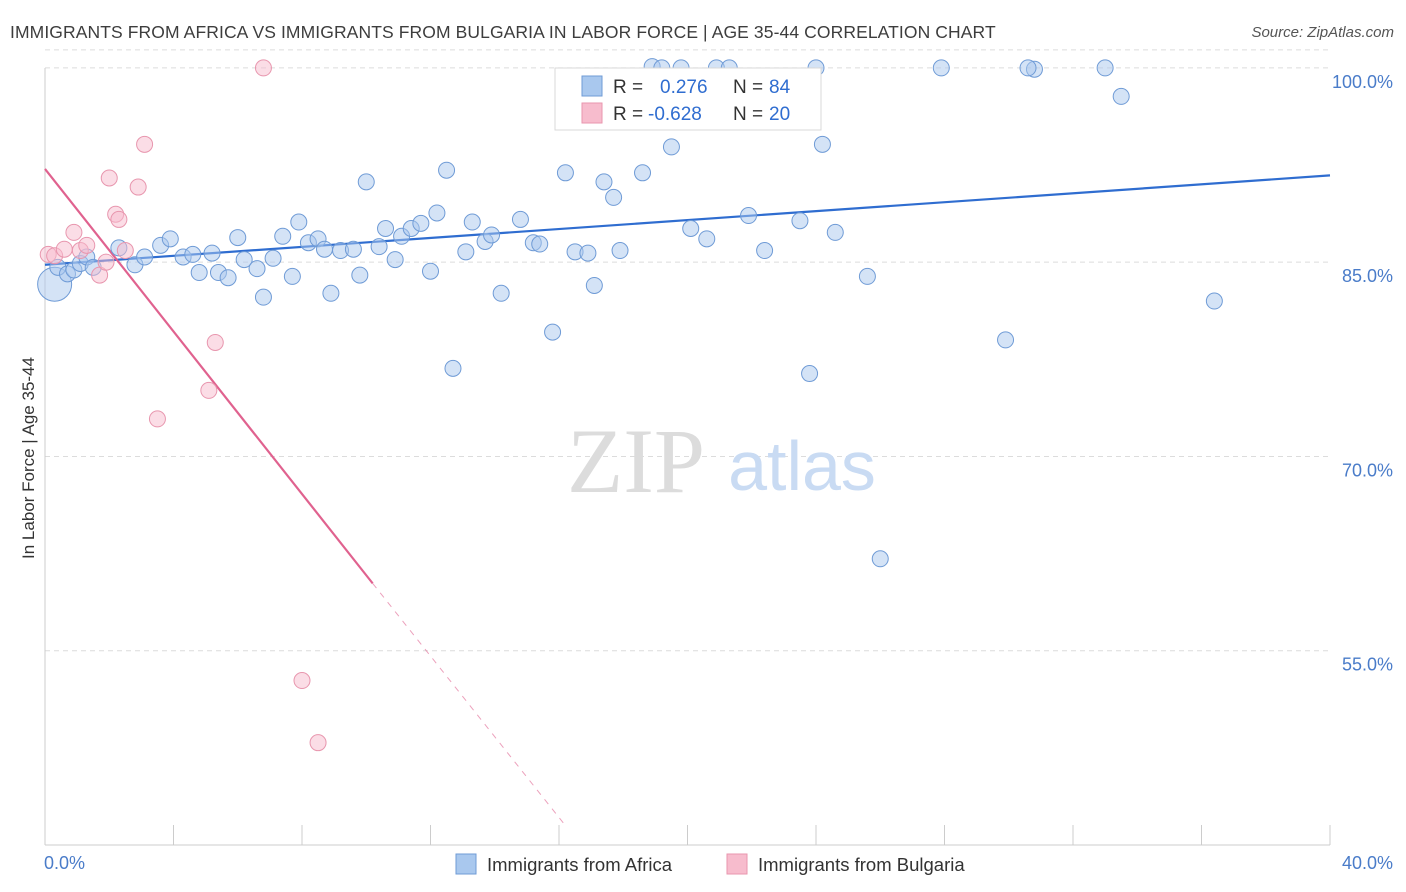 This screenshot has height=892, width=1406. I want to click on legend-bulgaria-r-label: R =, so click(628, 114).